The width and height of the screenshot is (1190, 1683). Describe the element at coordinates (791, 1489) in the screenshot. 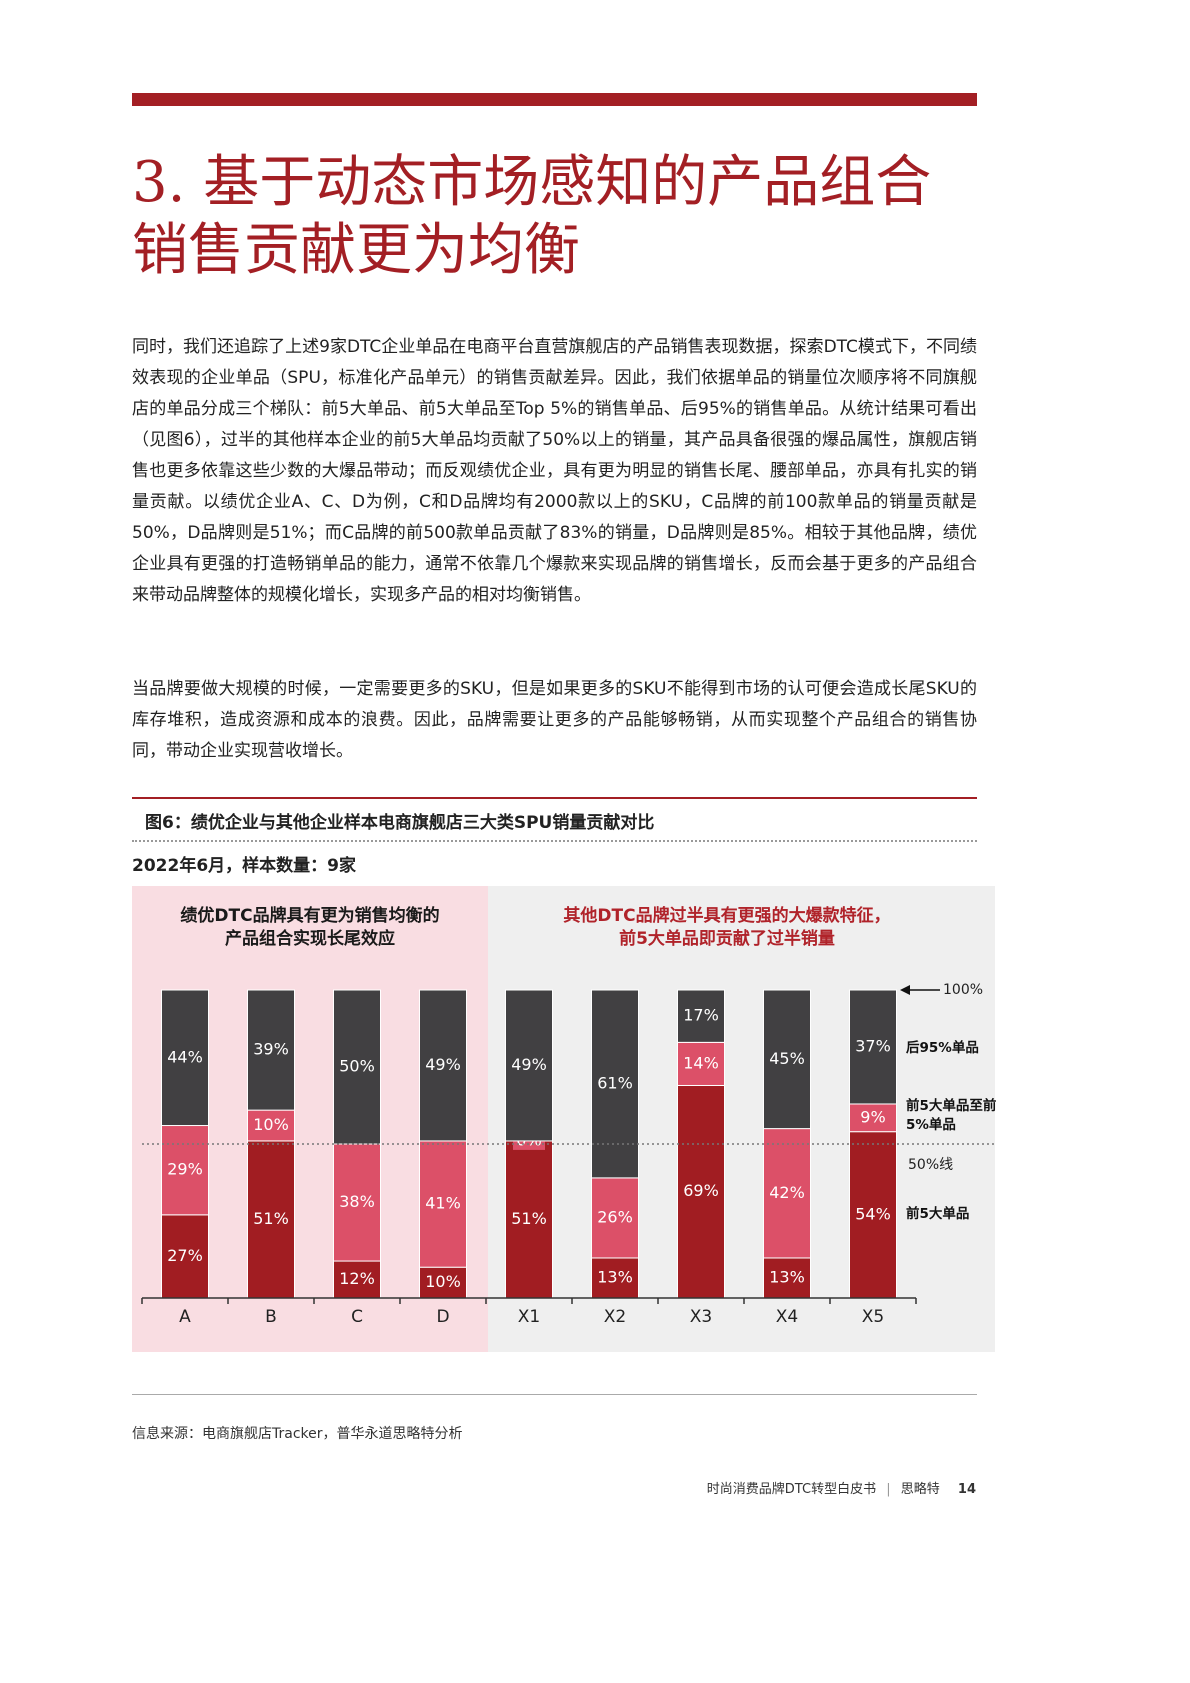

I see `footer-publication: 时尚消费品牌DTC转型白皮书` at that location.